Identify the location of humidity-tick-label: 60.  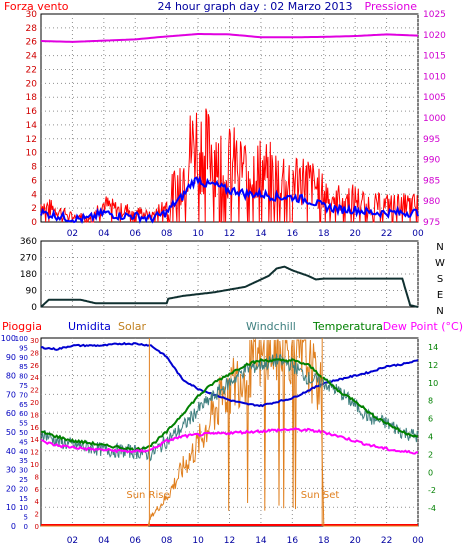
(11, 413).